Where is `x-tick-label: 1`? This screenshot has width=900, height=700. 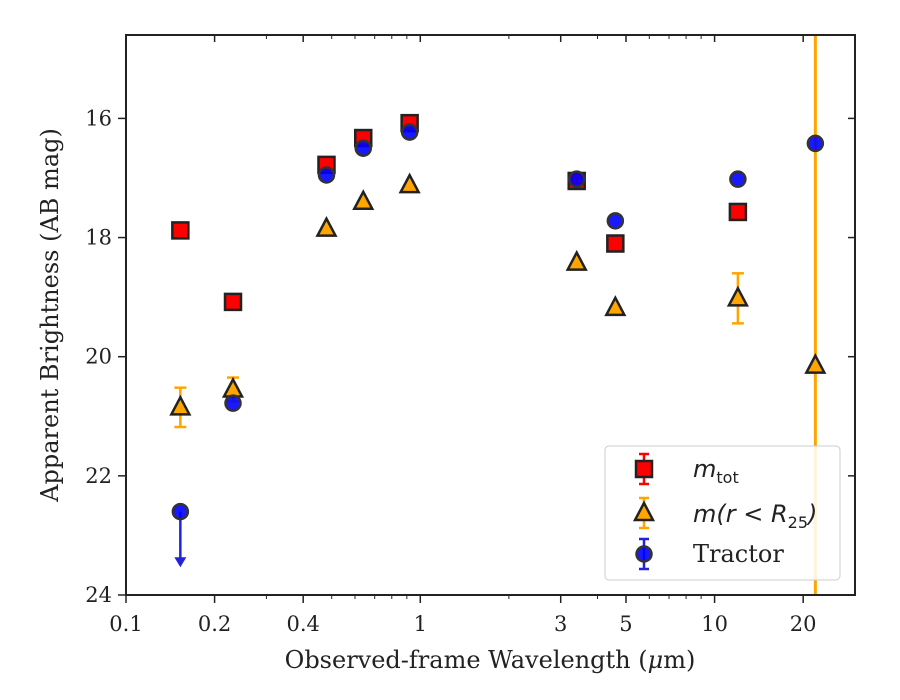
x-tick-label: 1 is located at coordinates (420, 624).